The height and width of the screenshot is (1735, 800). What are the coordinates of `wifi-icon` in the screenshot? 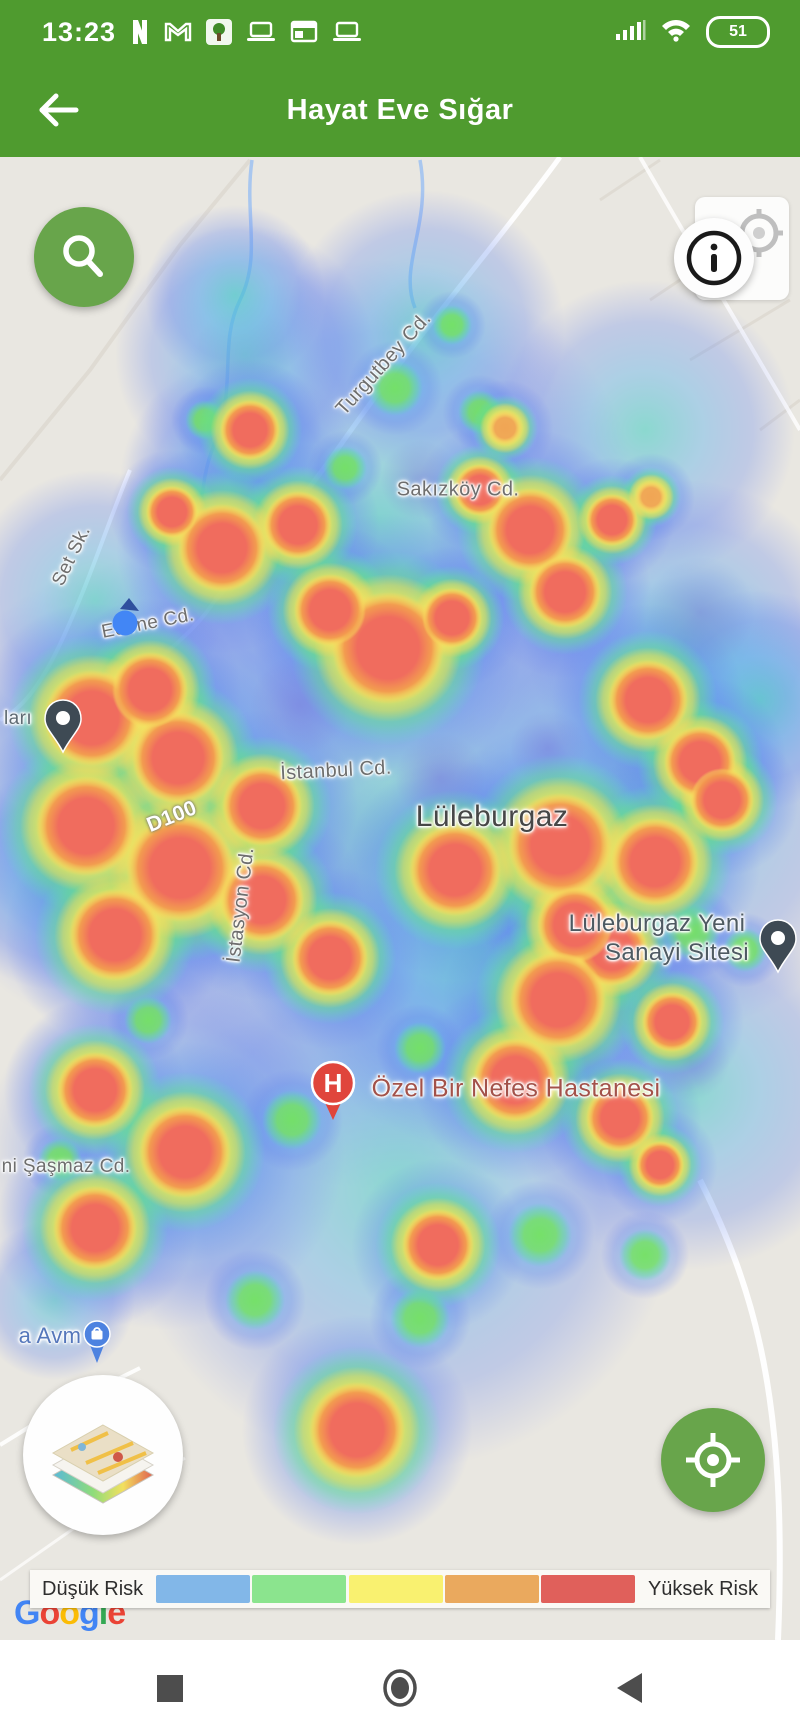 It's located at (676, 32).